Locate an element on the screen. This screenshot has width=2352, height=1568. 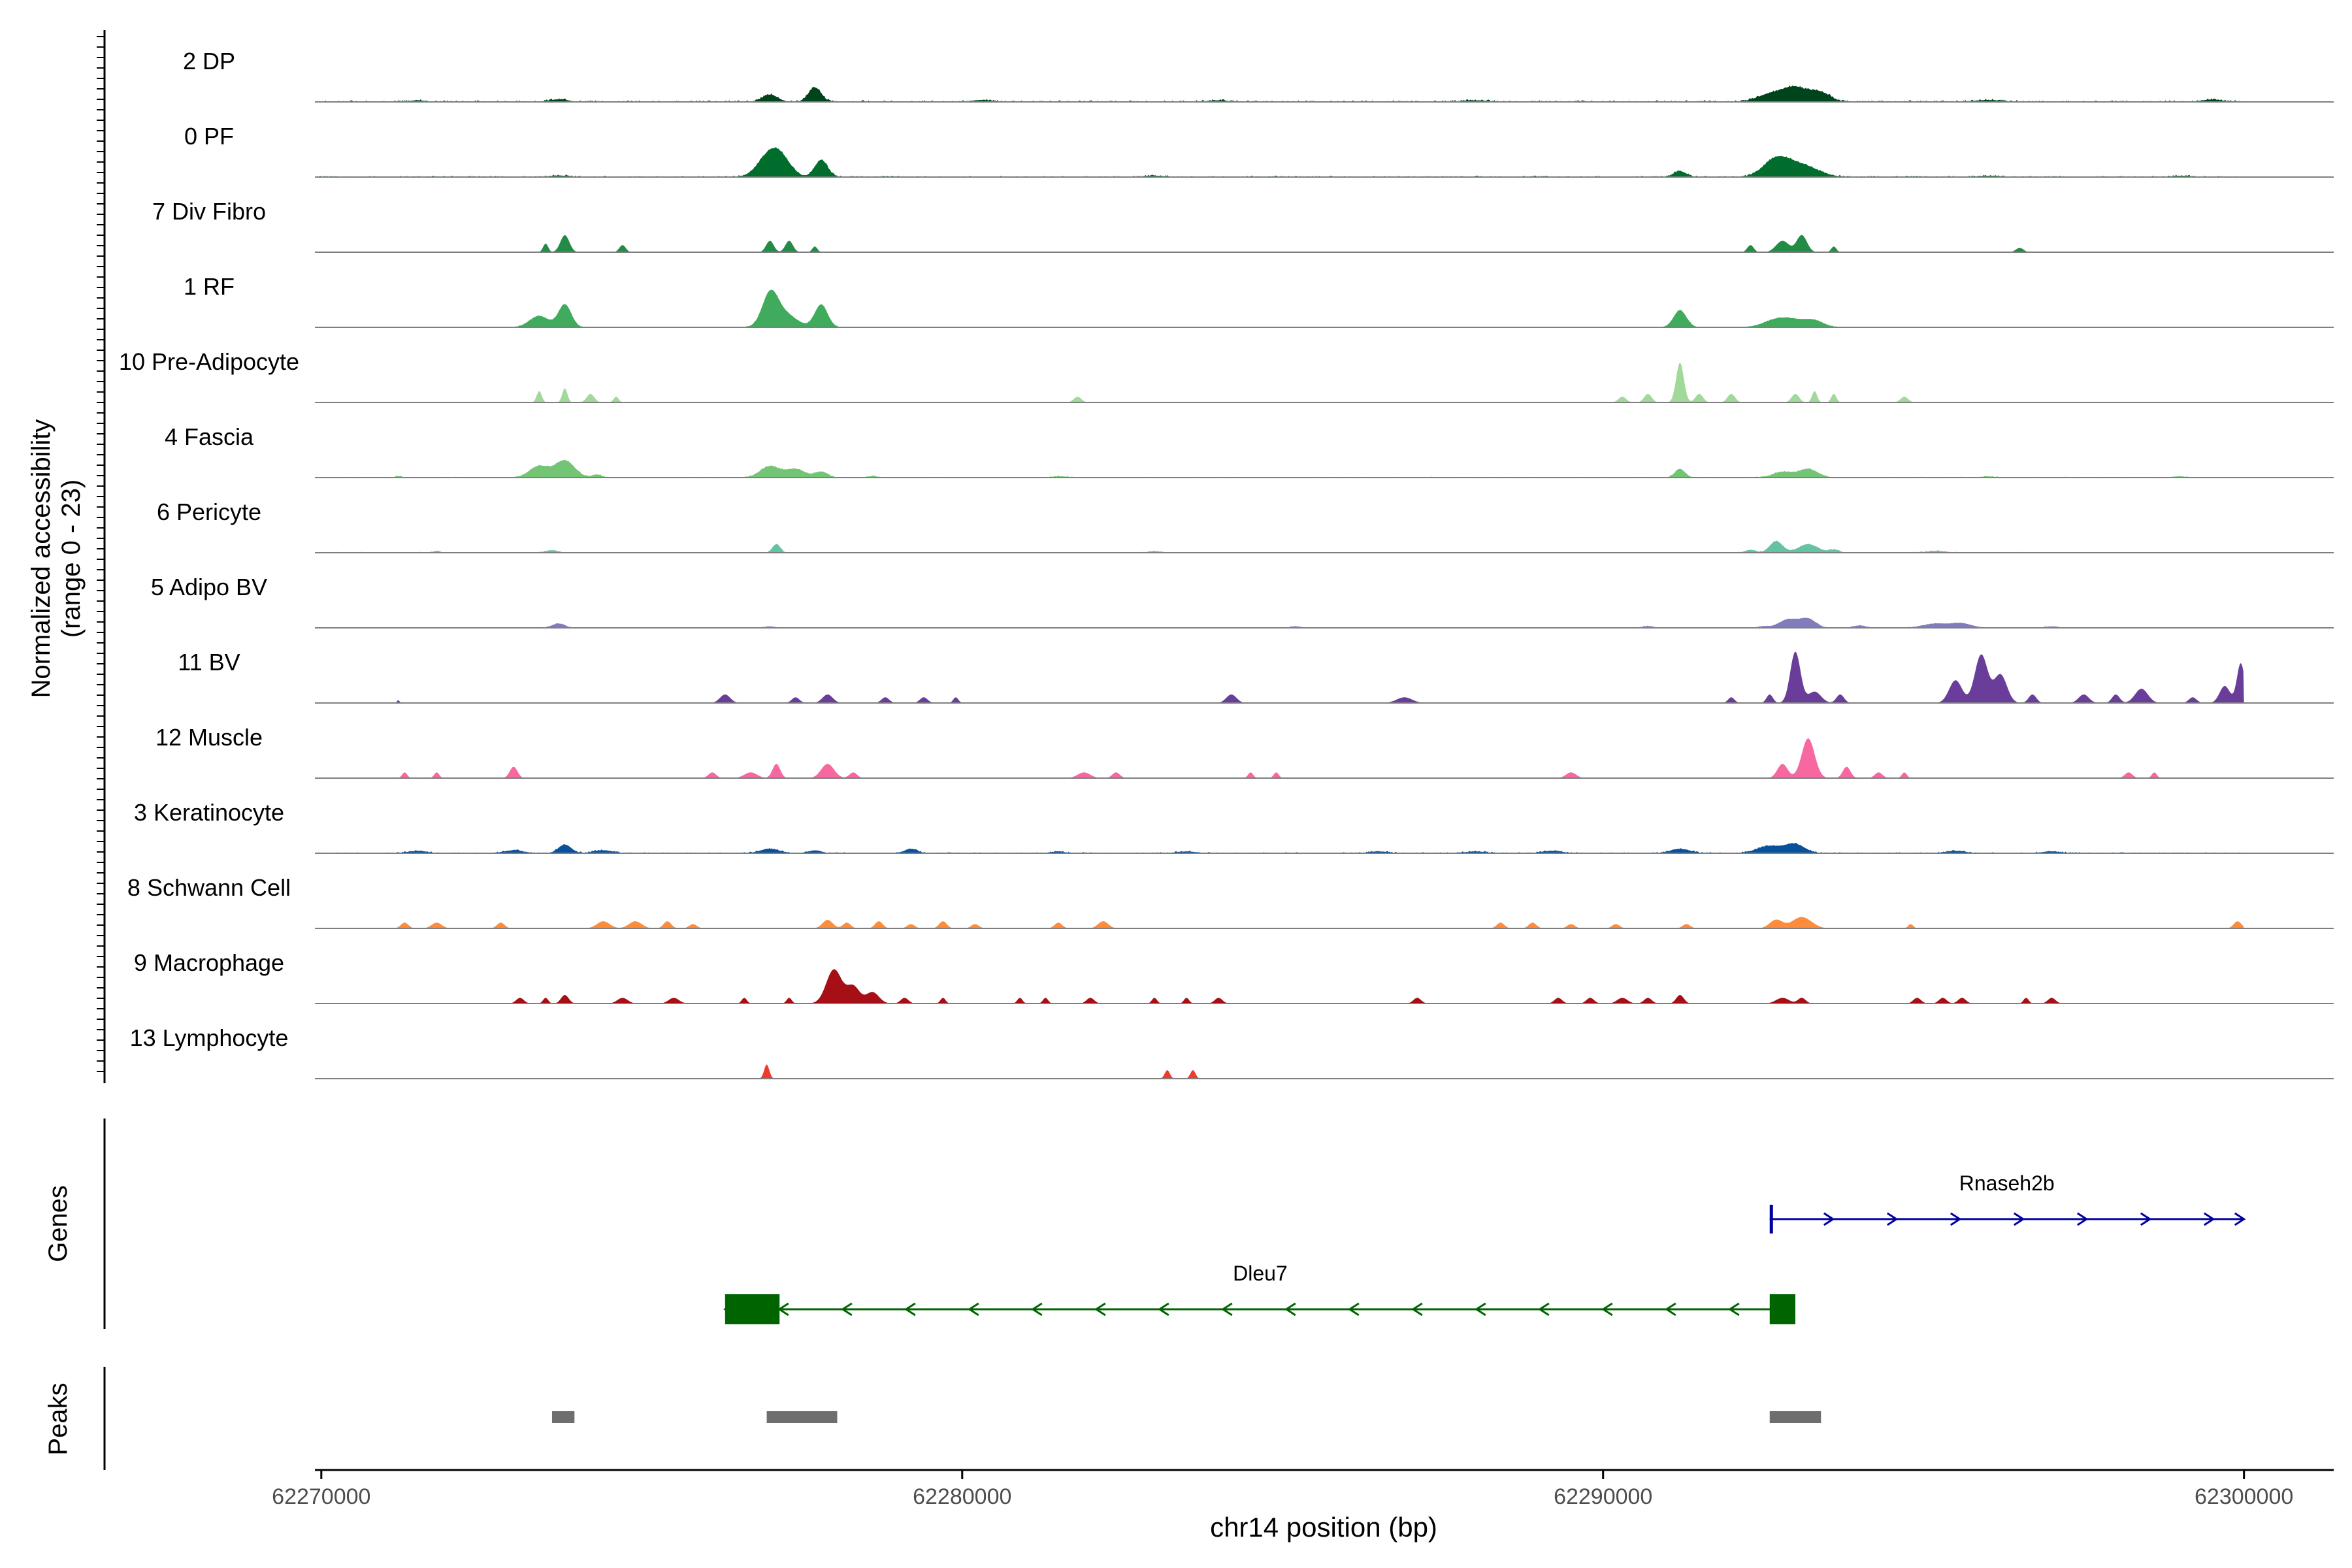
track-label: 2 DP is located at coordinates (209, 61).